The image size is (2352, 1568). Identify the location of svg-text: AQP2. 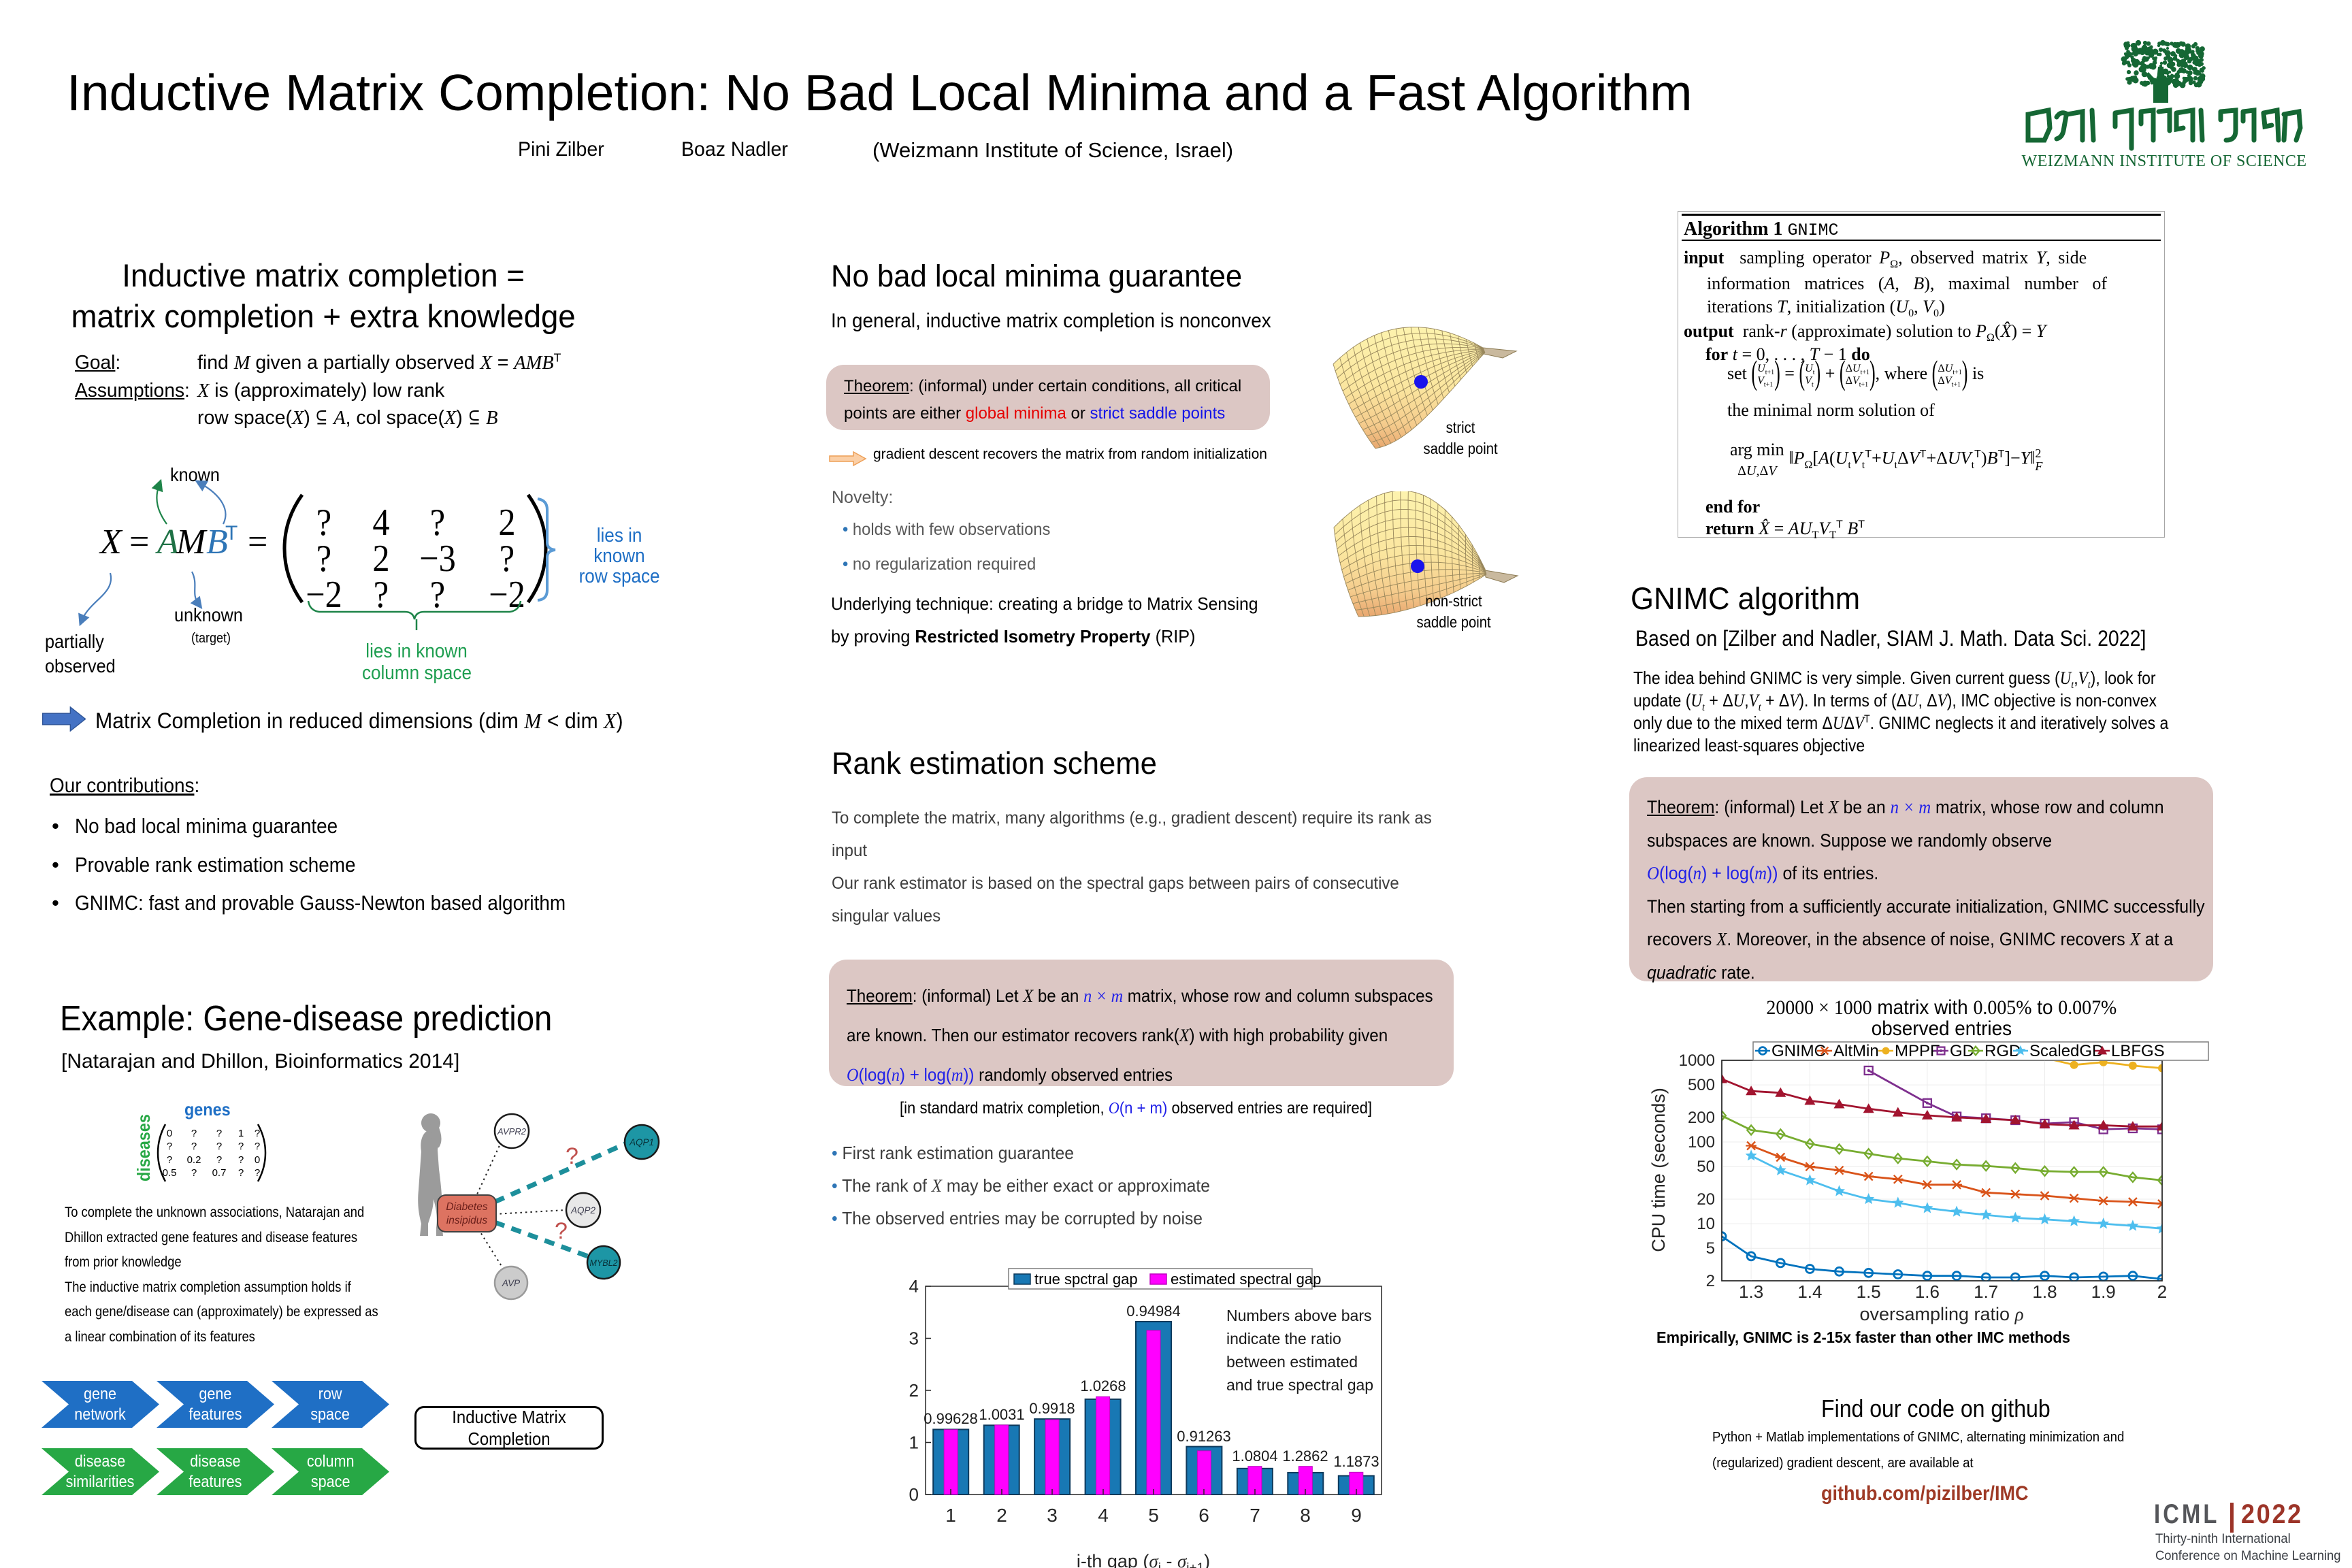
(583, 1210).